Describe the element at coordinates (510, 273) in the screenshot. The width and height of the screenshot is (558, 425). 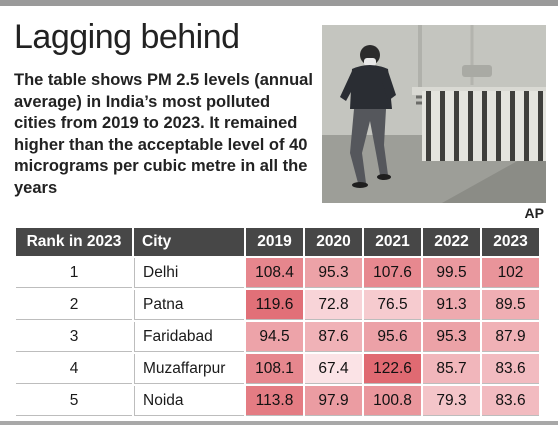
I see `value-cell: 102` at that location.